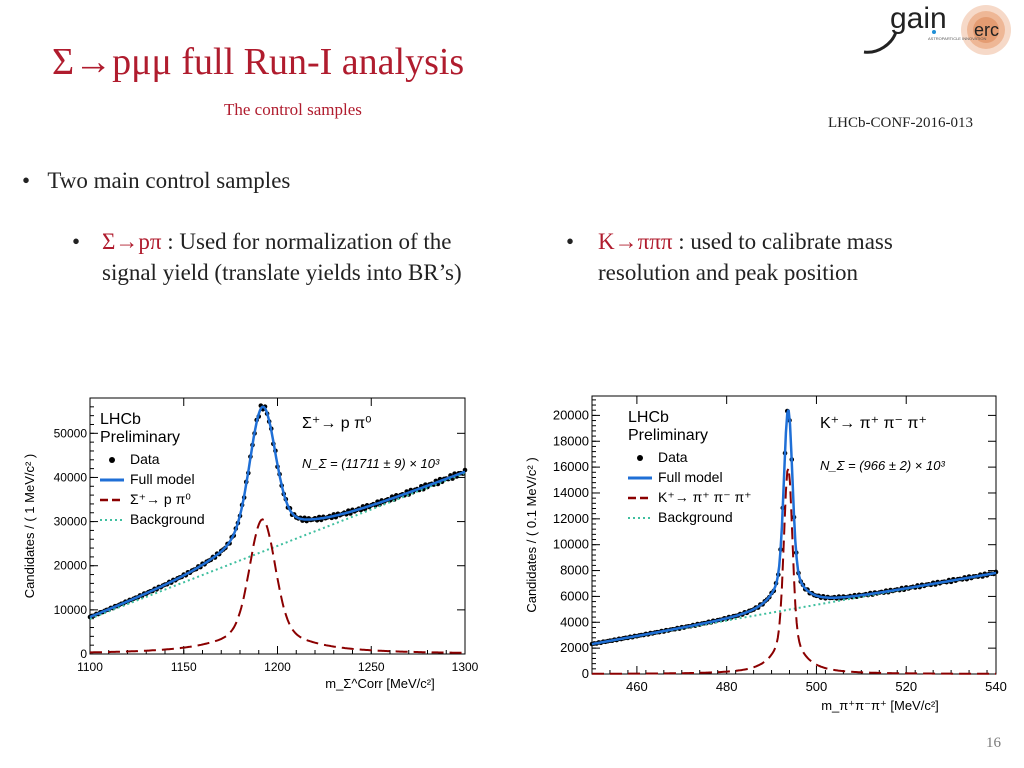 The height and width of the screenshot is (768, 1024). I want to click on y-tick-label: 50000, so click(71, 433).